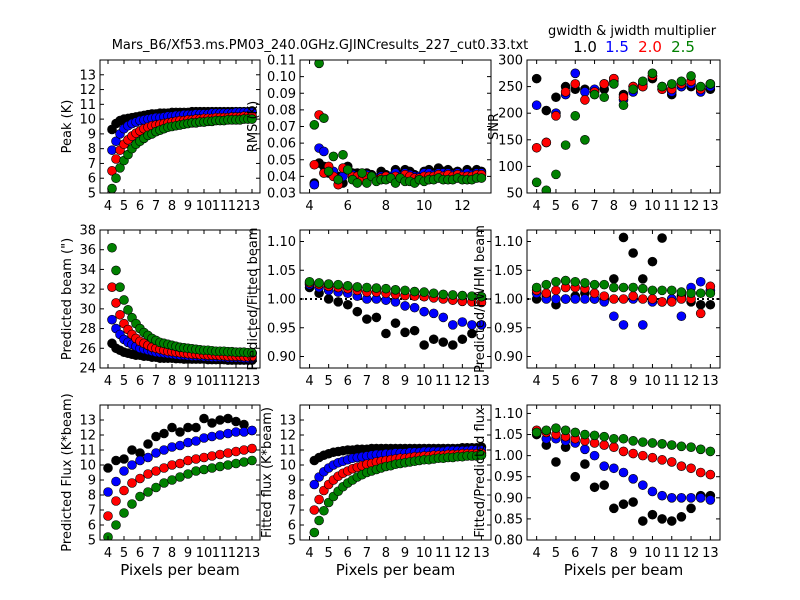 This screenshot has height=600, width=800. I want to click on y-tick-label: 32, so click(87, 290).